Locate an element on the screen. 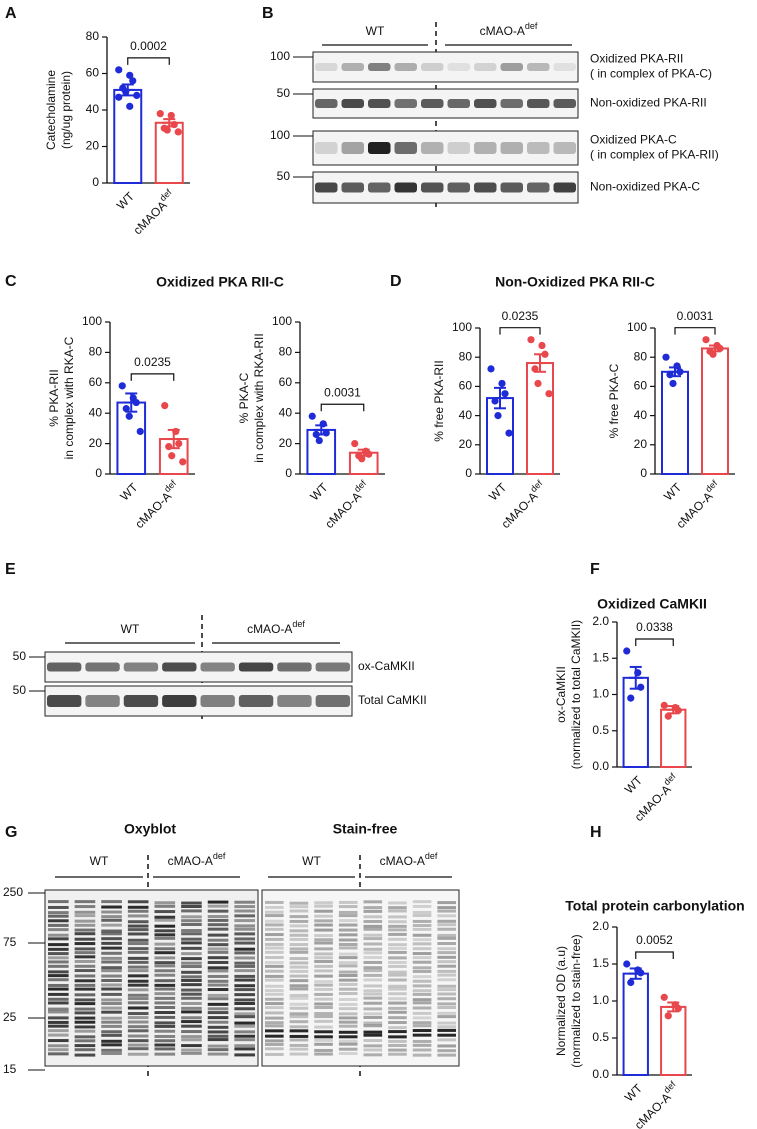 The image size is (757, 1129). y-tick-label: 40 is located at coordinates (93, 109).